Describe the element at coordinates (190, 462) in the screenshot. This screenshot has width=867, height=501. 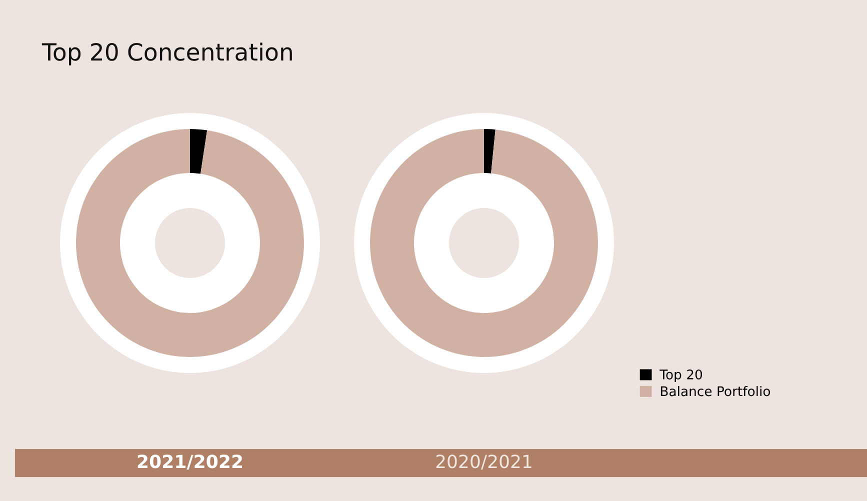
I see `text: 2021/2022` at that location.